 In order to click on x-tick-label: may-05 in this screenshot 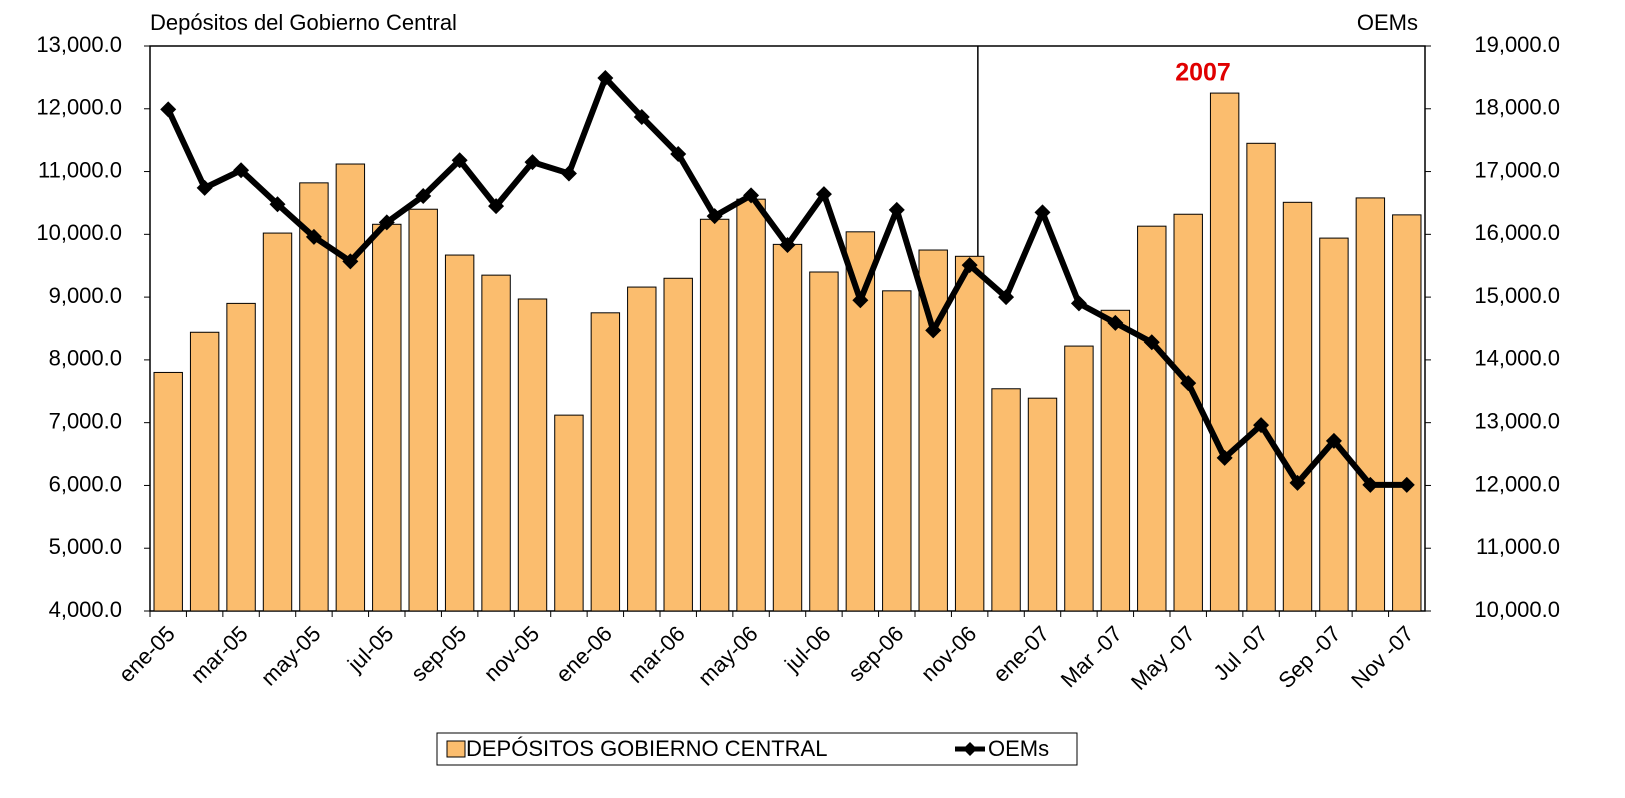, I will do `click(291, 656)`.